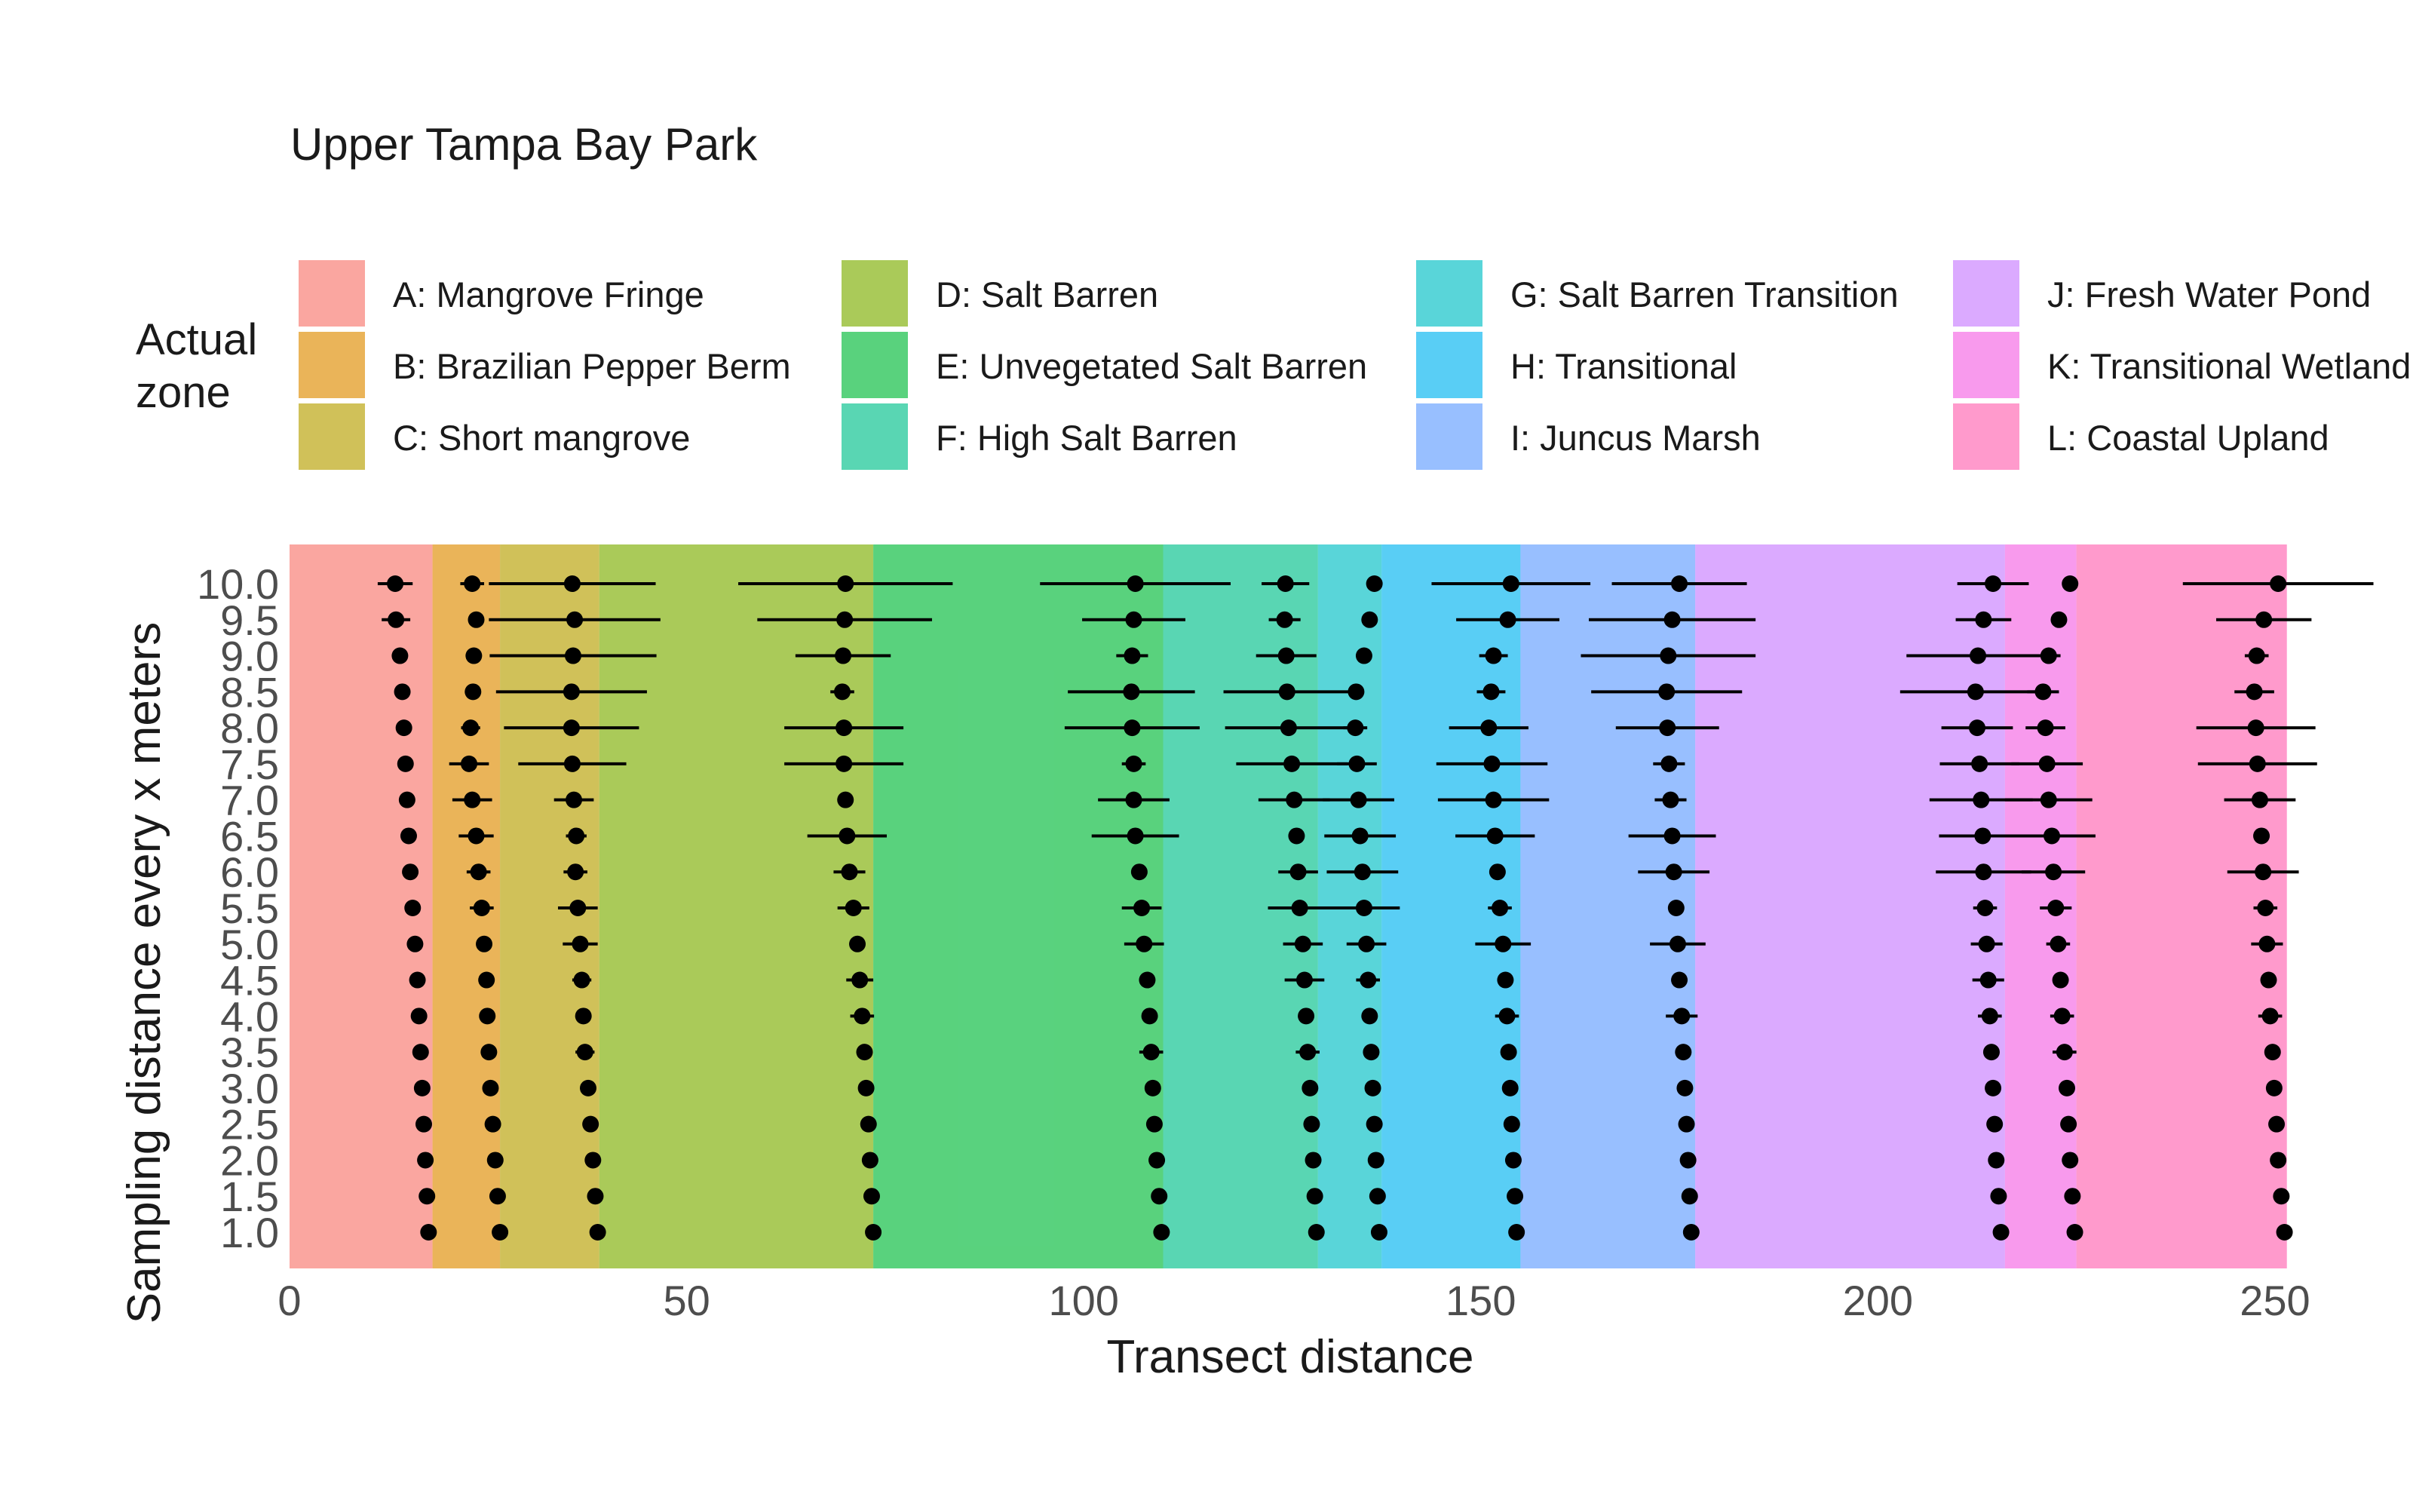 The height and width of the screenshot is (1512, 2413). What do you see at coordinates (545, 365) in the screenshot?
I see `legend-item: B: Brazilian Pepper Berm` at bounding box center [545, 365].